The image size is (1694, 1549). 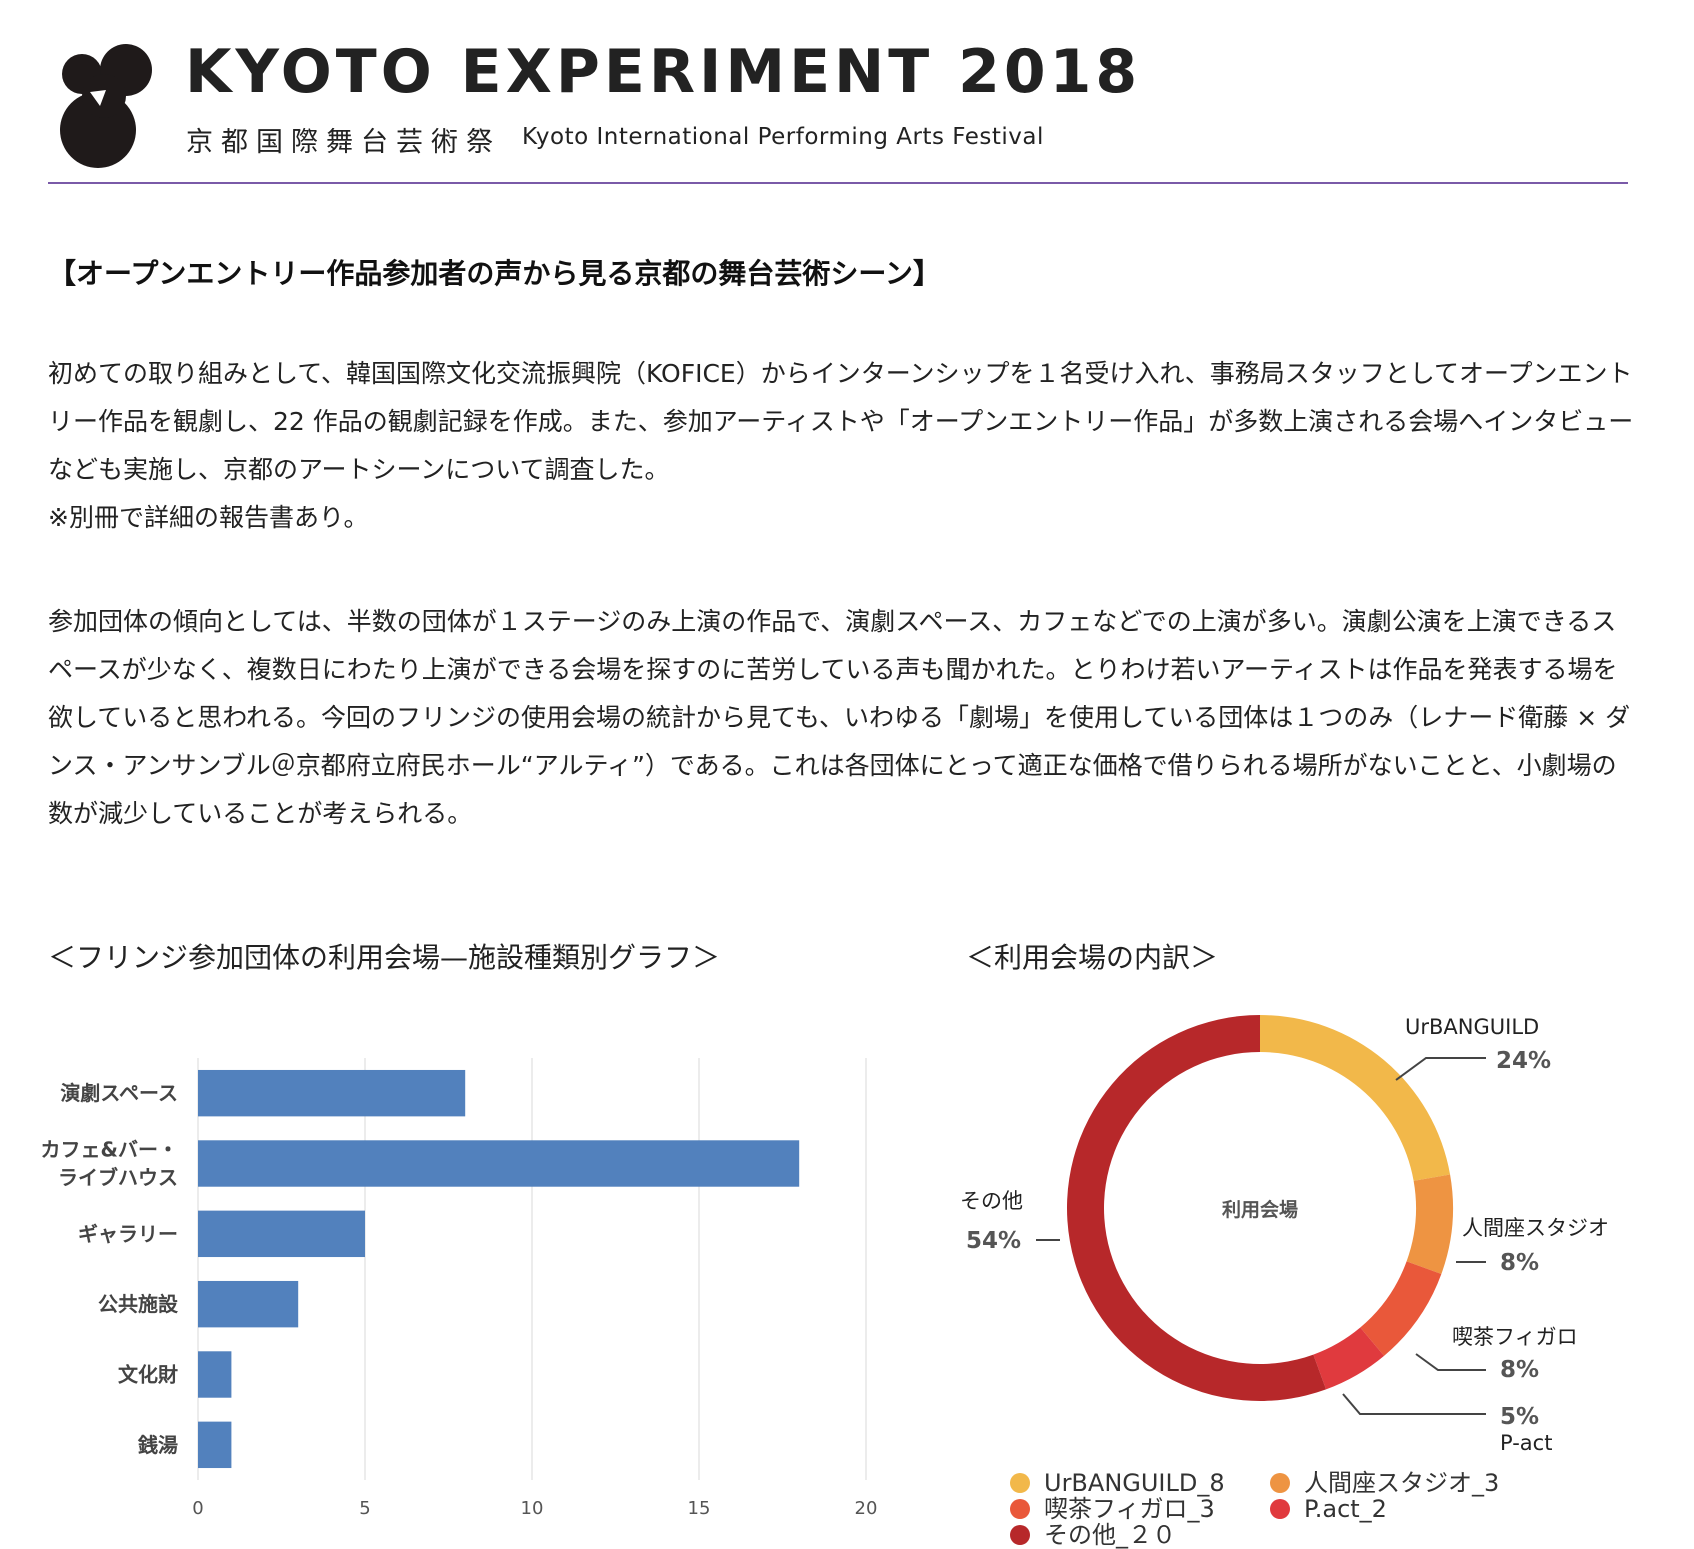 I want to click on bar-category-label: 文化財, so click(x=148, y=1375).